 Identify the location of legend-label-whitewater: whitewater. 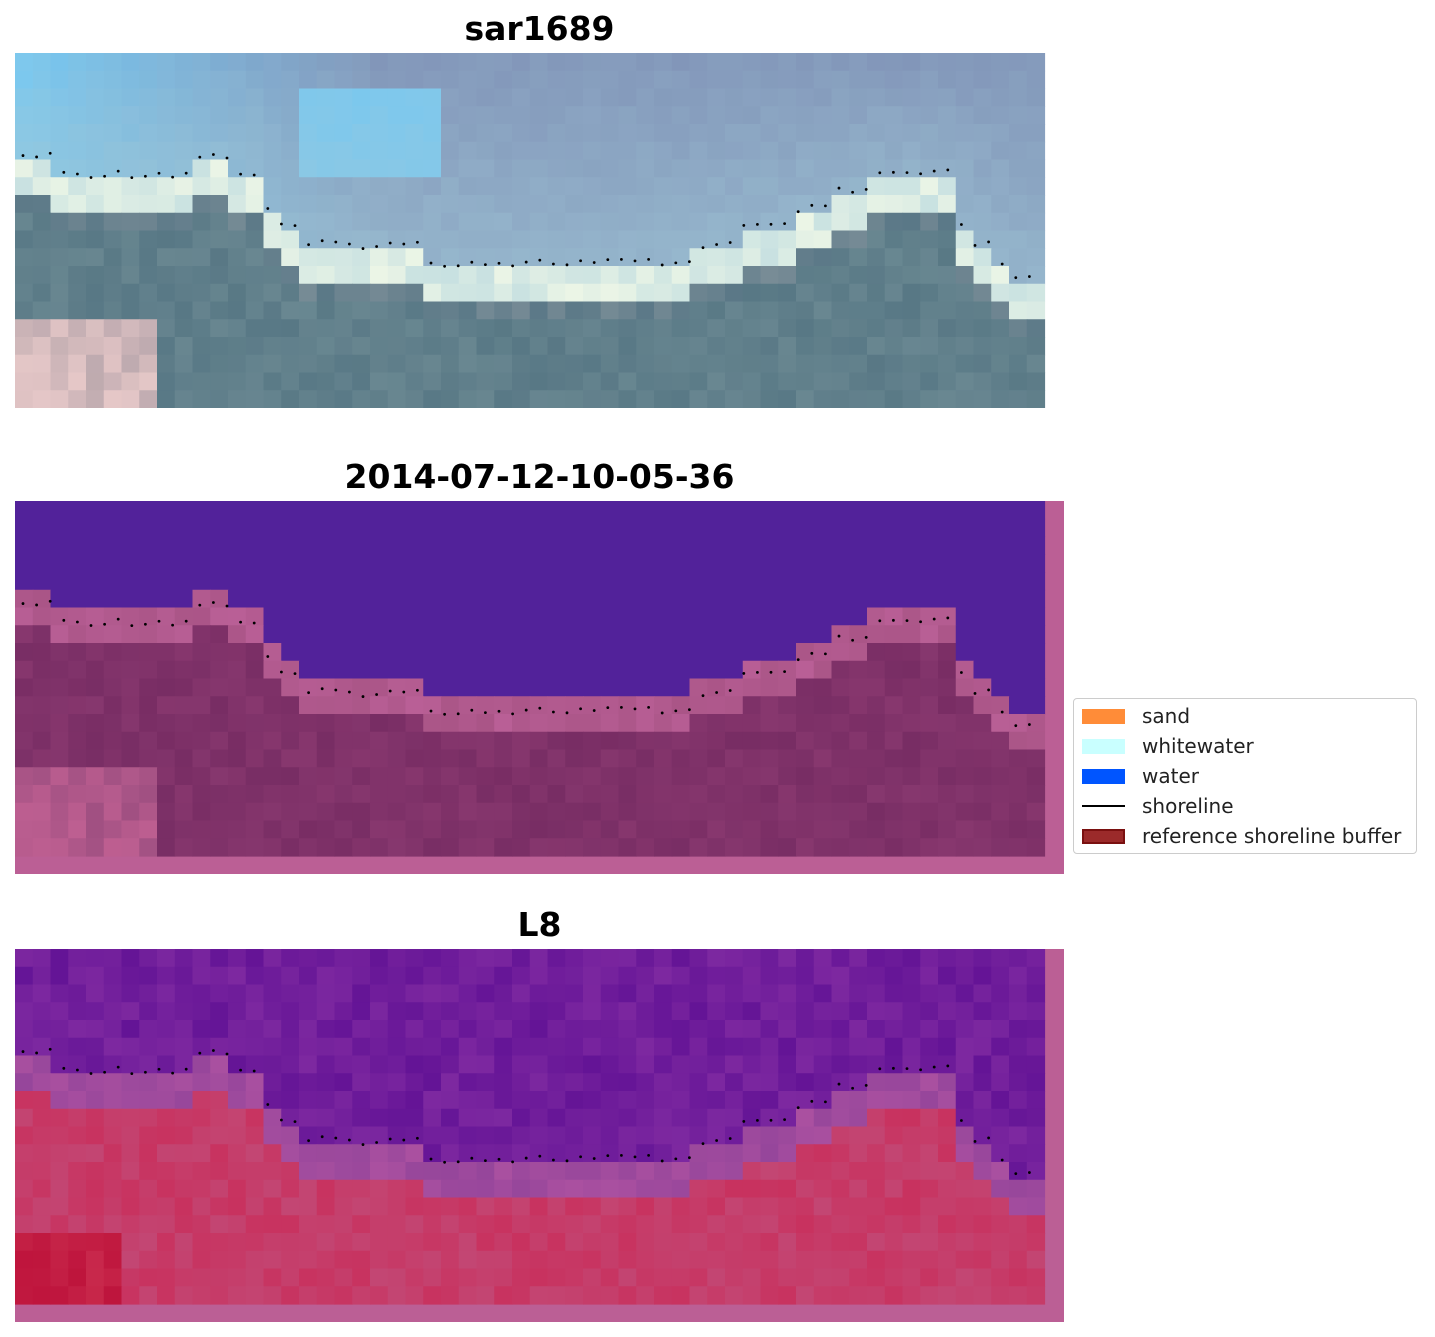
(1198, 746).